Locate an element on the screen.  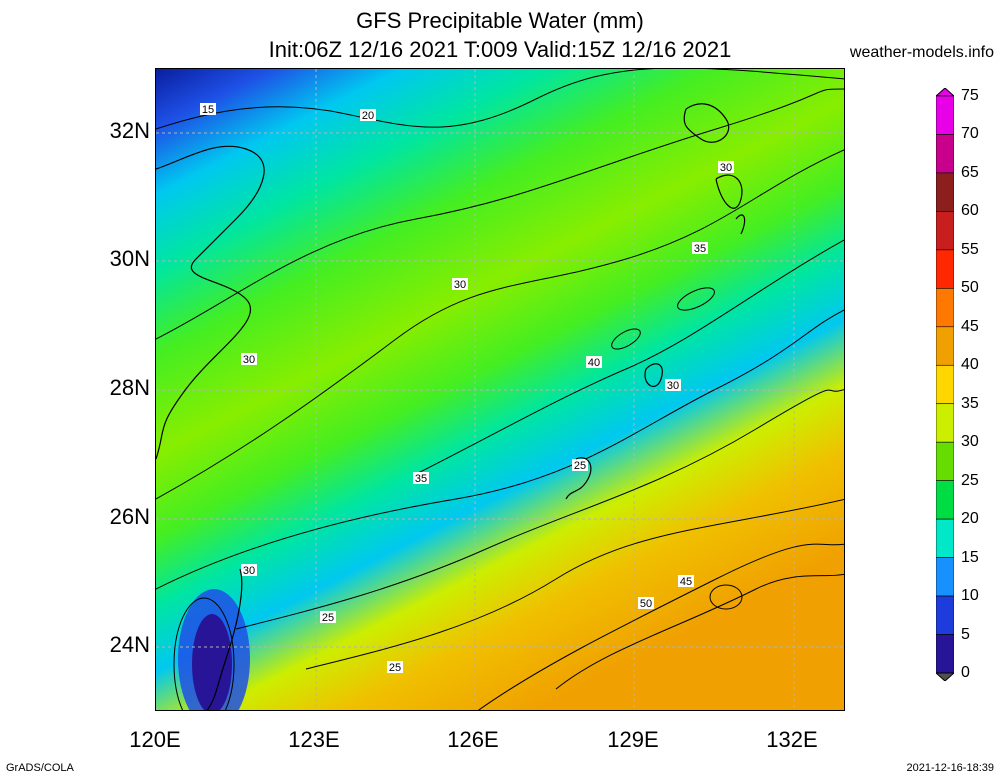
lat-tick-label: 24N is located at coordinates (129, 644).